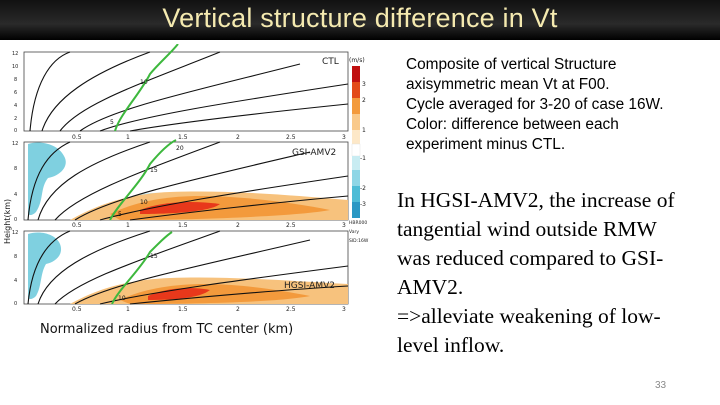  Describe the element at coordinates (15, 93) in the screenshot. I see `y-tick: 6` at that location.